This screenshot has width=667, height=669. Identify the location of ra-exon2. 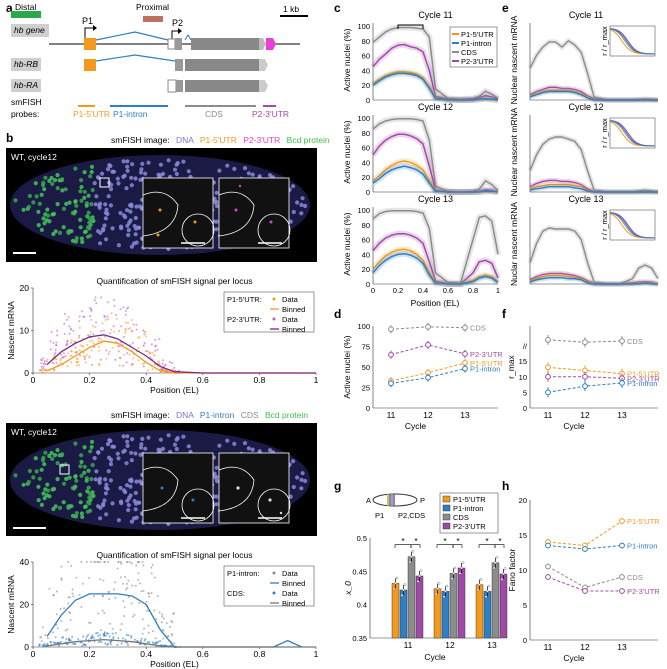
(179, 86).